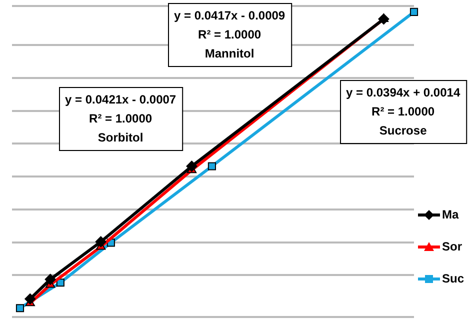 This screenshot has width=474, height=325. What do you see at coordinates (452, 246) in the screenshot?
I see `legend-label: Sor` at bounding box center [452, 246].